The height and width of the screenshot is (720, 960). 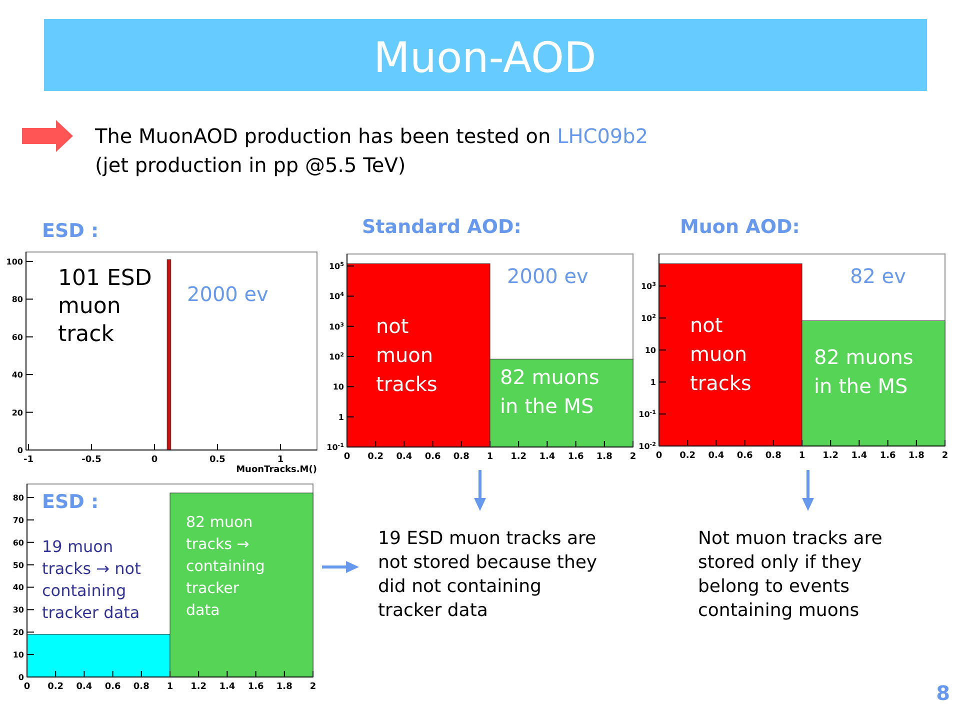 I want to click on text: 8, so click(x=943, y=693).